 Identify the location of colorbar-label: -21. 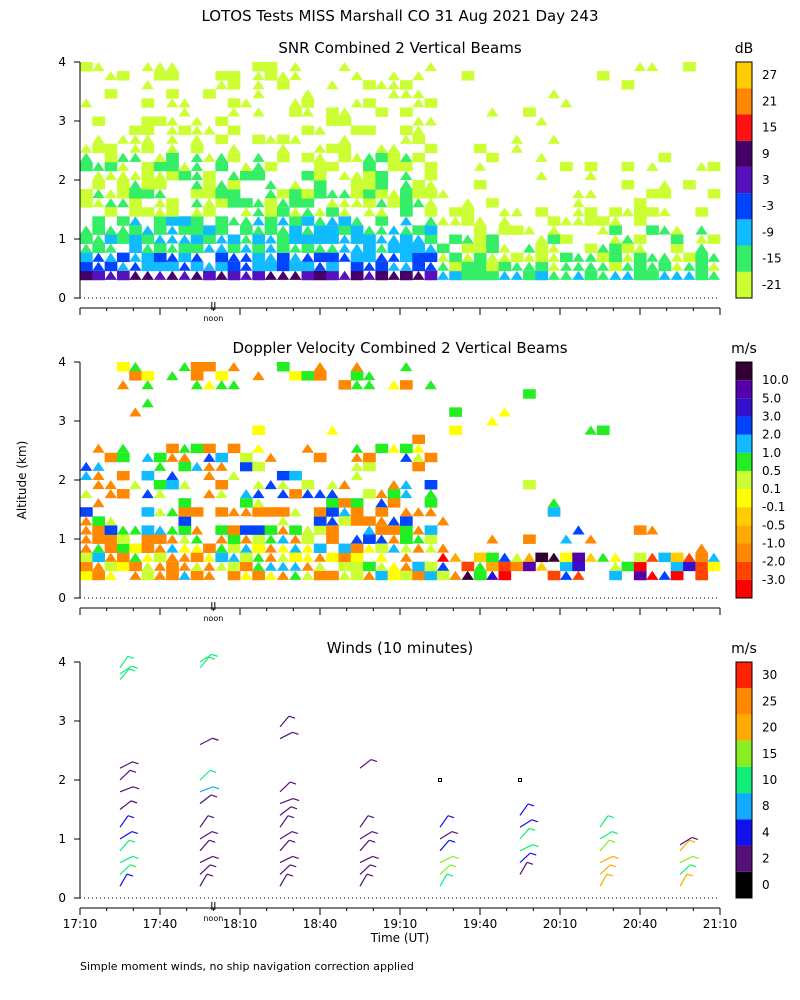
(772, 285).